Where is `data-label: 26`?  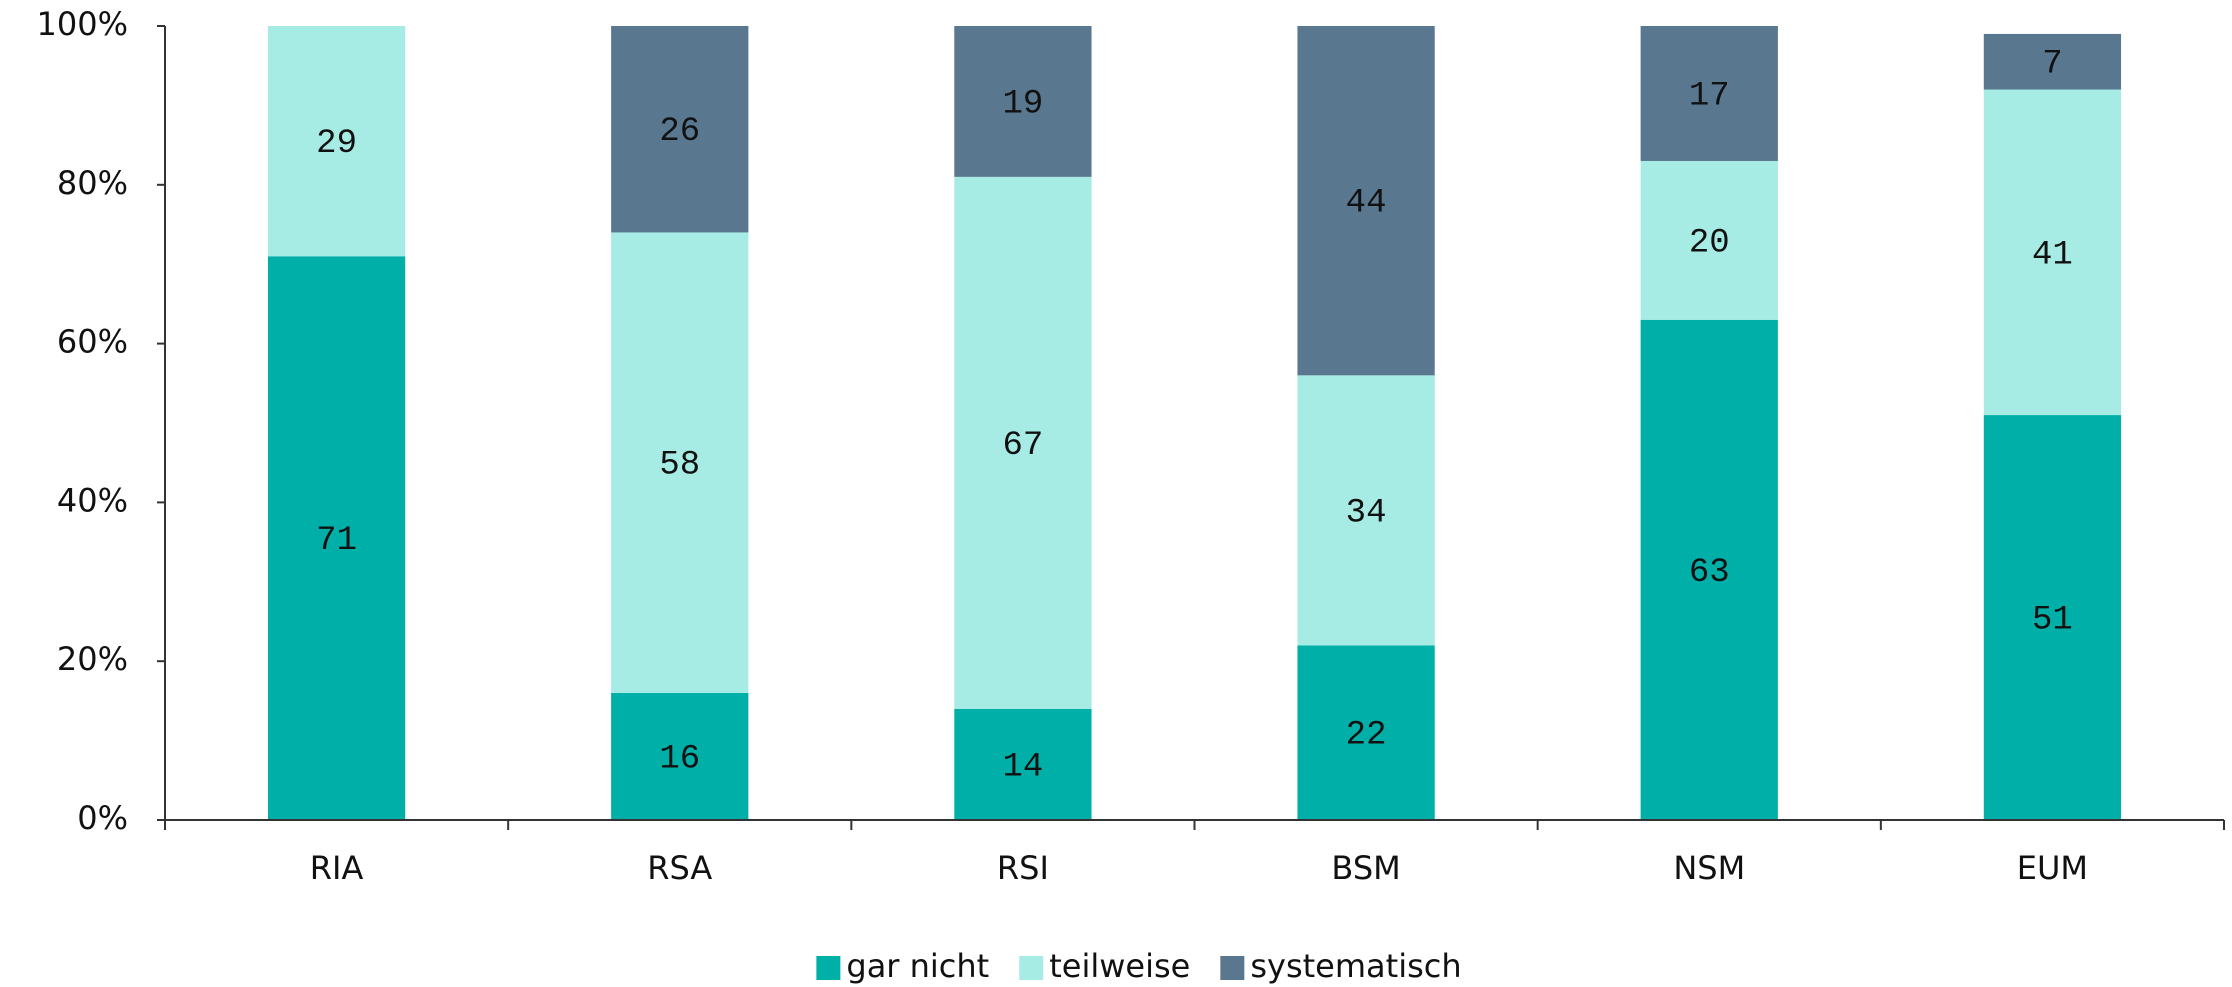
data-label: 26 is located at coordinates (679, 132).